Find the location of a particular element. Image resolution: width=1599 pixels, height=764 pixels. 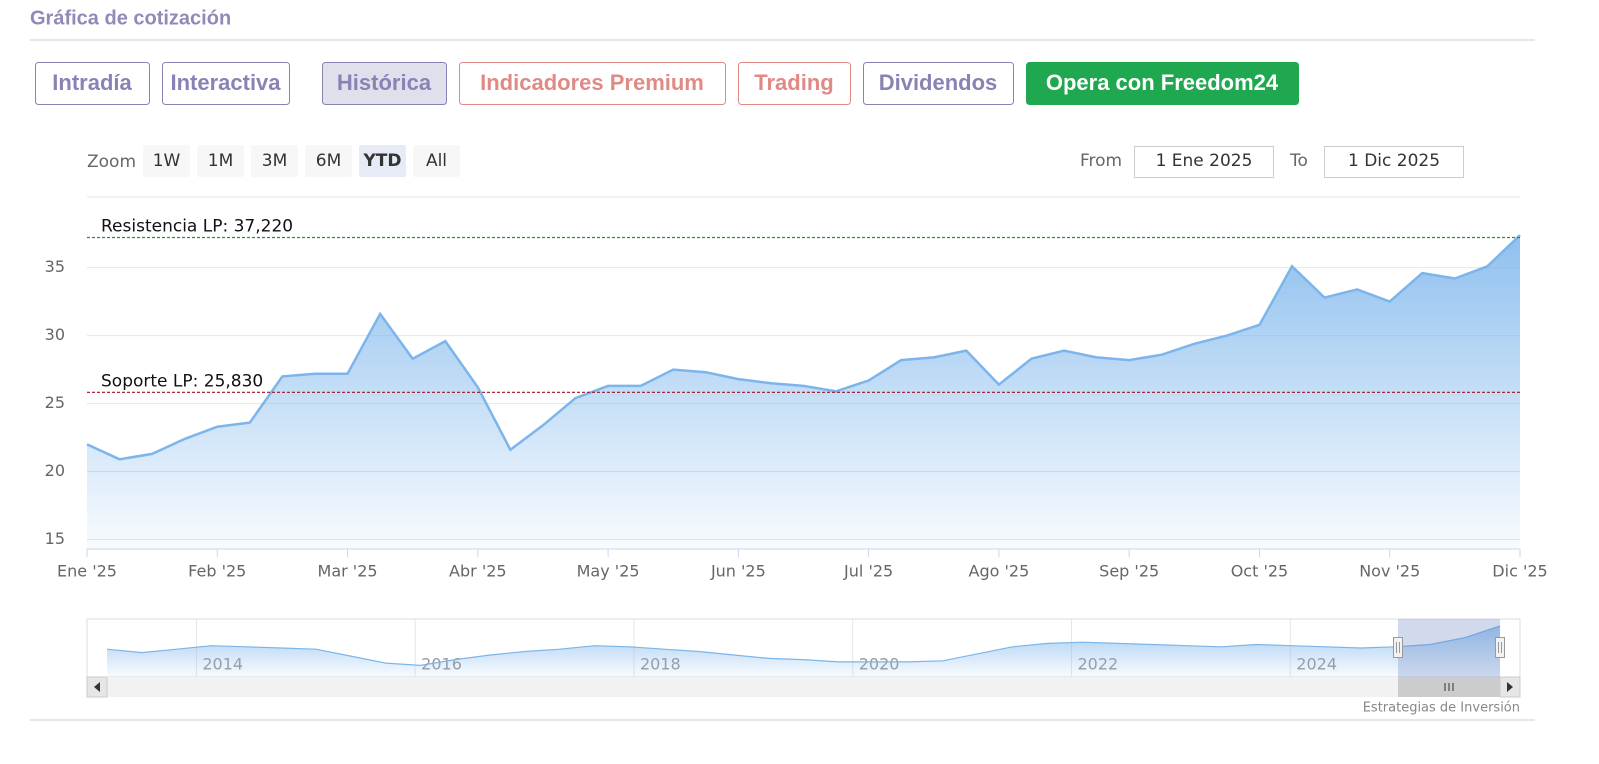

x-tick-label: Nov '25 is located at coordinates (1389, 571).